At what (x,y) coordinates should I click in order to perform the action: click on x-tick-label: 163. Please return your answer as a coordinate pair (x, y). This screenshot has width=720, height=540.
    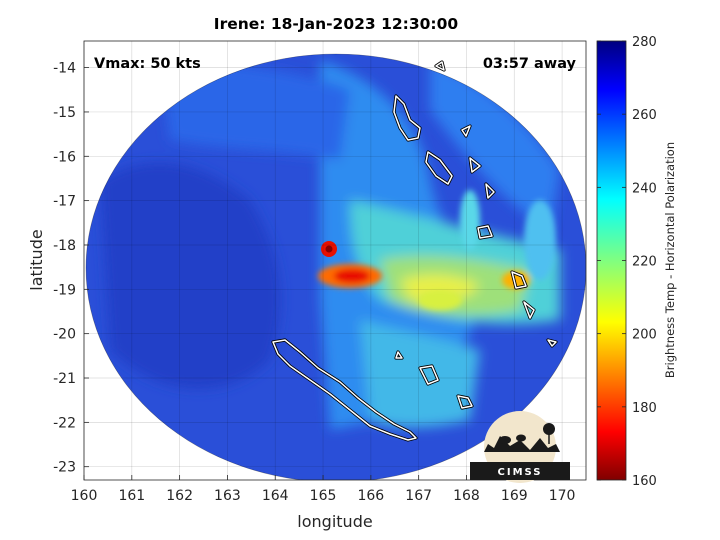
    Looking at the image, I should click on (227, 496).